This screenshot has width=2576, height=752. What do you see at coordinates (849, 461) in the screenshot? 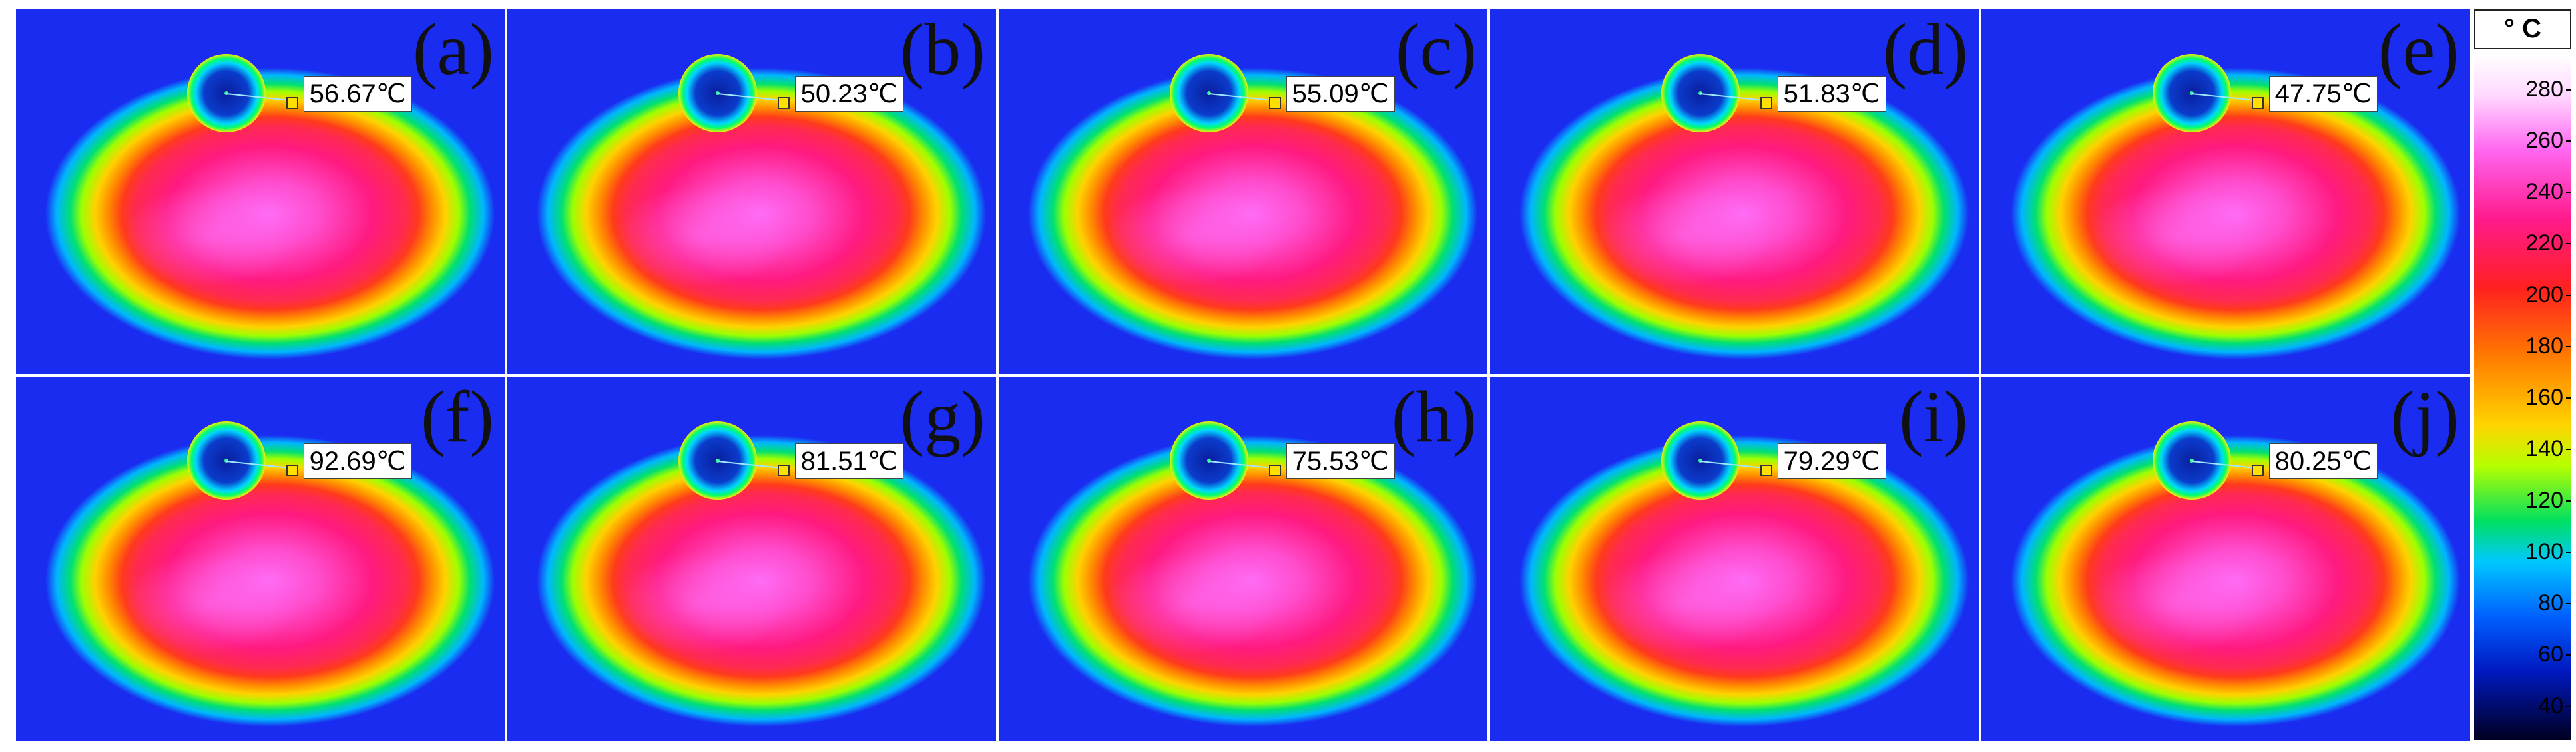
I see `temperature-readout: 81.51℃` at bounding box center [849, 461].